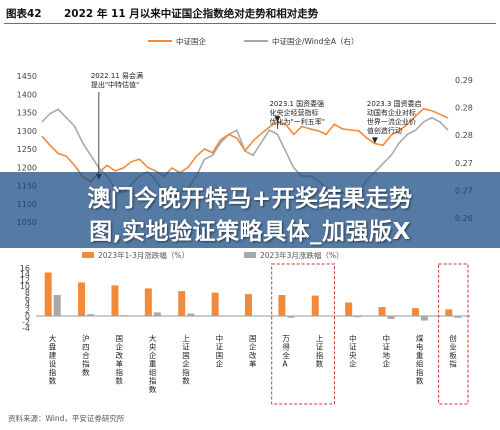  Describe the element at coordinates (26, 322) in the screenshot. I see `y-tick-label: -2` at that location.